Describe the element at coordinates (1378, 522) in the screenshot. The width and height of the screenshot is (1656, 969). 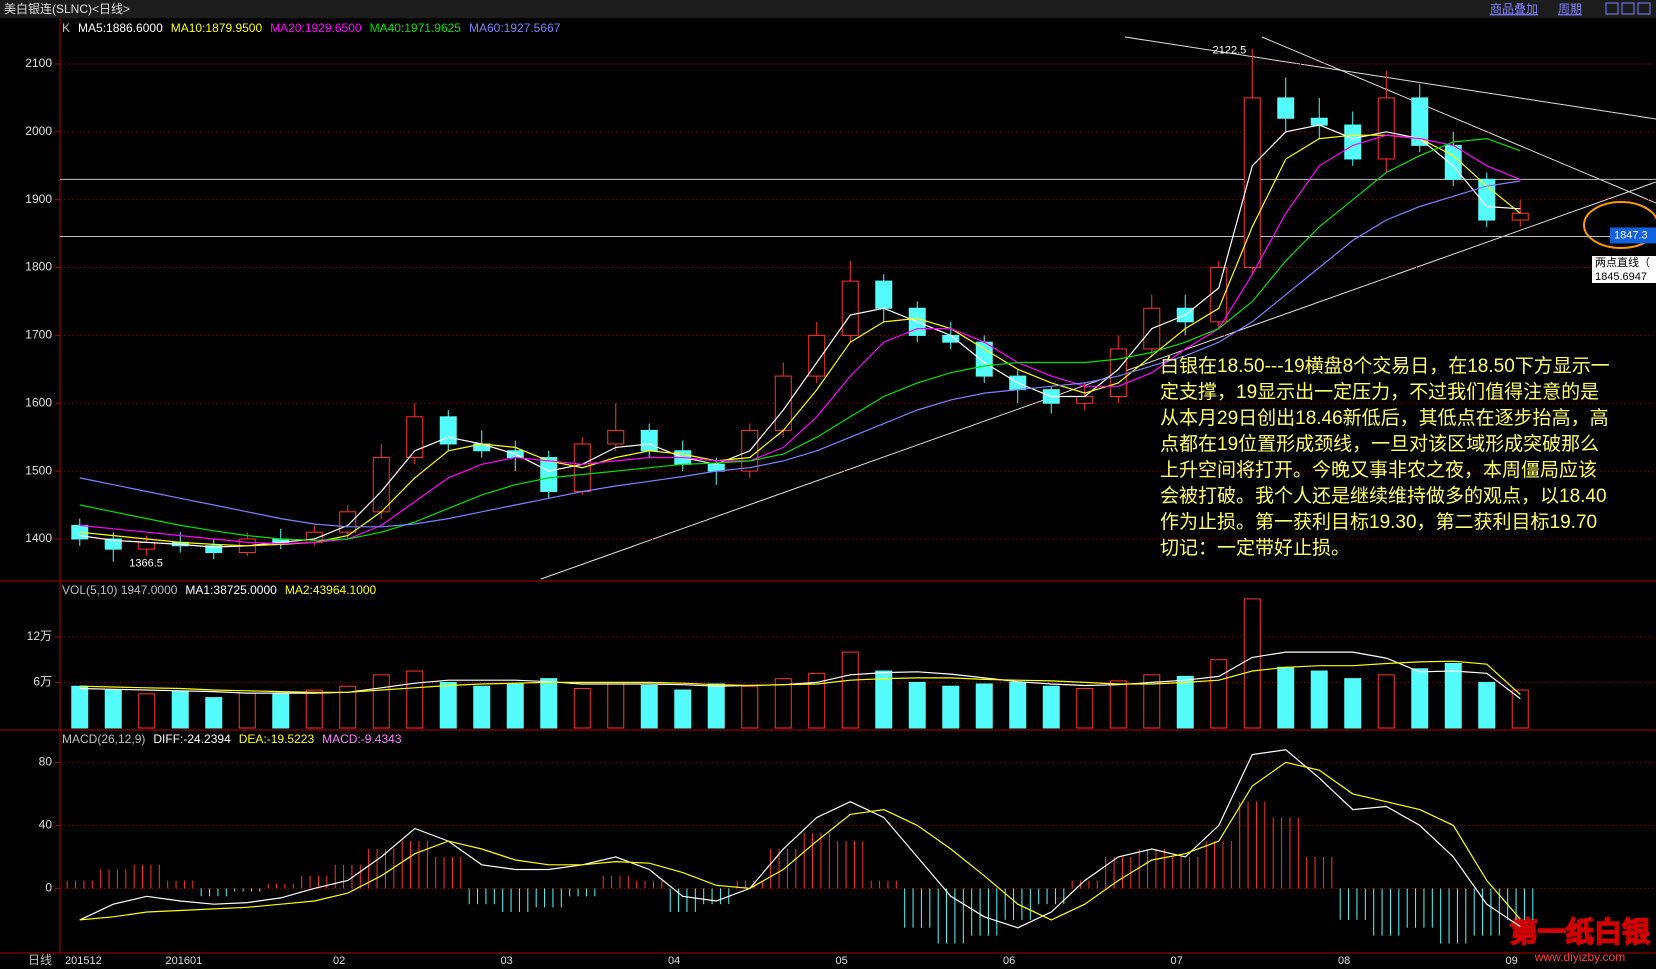
I see `commentary-line: 作为止损。第一获利目标19.30，第二获利目标19.70` at that location.